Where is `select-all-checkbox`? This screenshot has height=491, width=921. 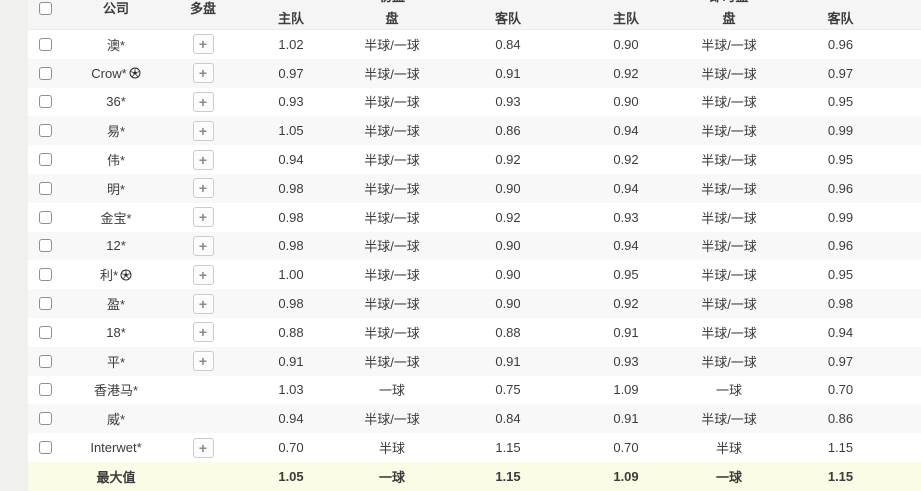 select-all-checkbox is located at coordinates (45, 8).